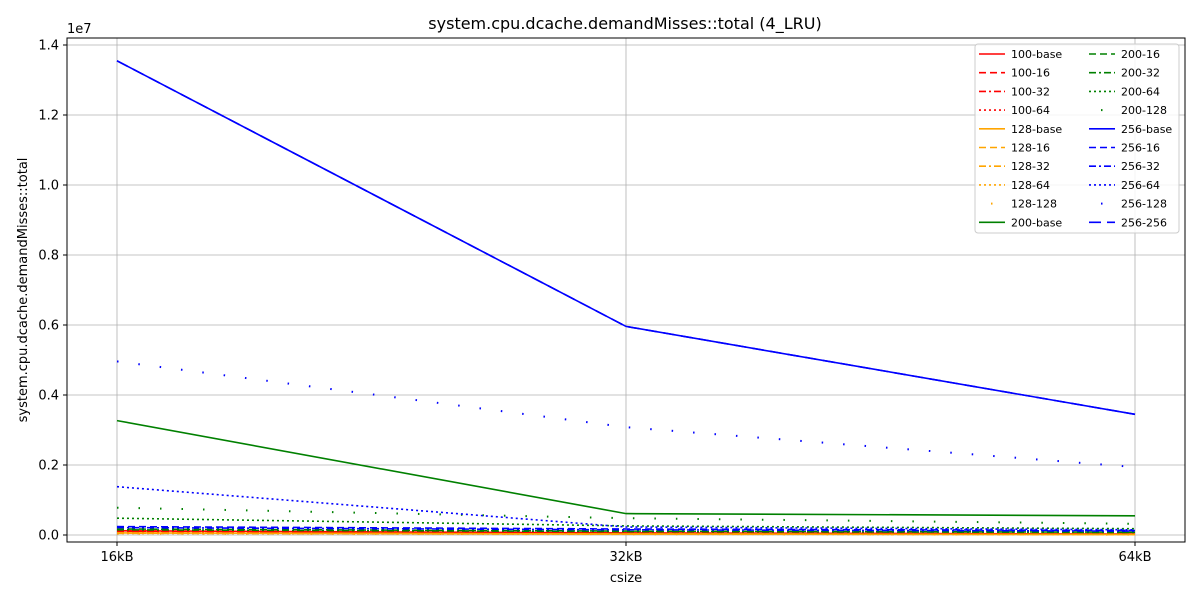  Describe the element at coordinates (1030, 148) in the screenshot. I see `legend-label: 128-16` at that location.